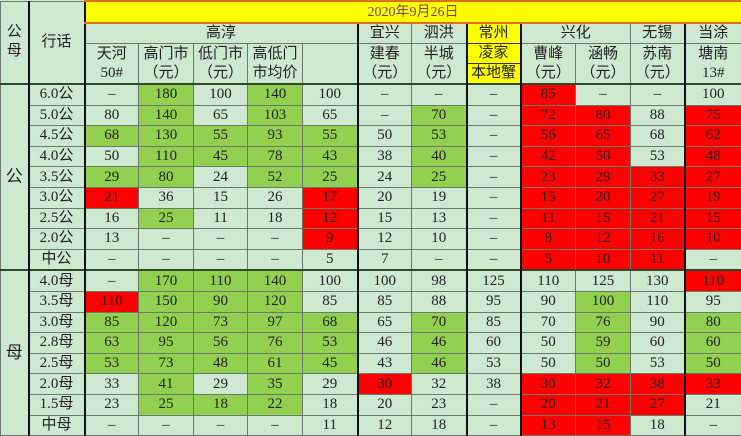  Describe the element at coordinates (57, 239) in the screenshot. I see `grade-cell: 2.0公` at that location.